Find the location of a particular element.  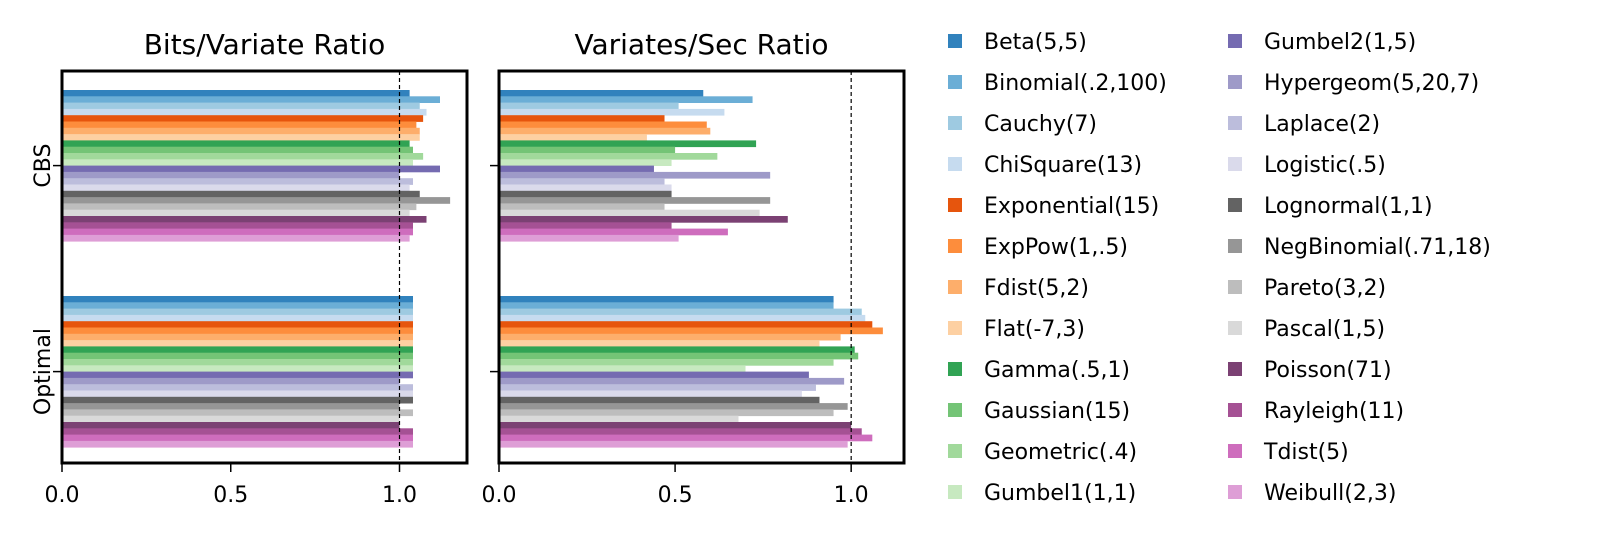

legend-item: Binomial(.2,100) is located at coordinates (1057, 83).